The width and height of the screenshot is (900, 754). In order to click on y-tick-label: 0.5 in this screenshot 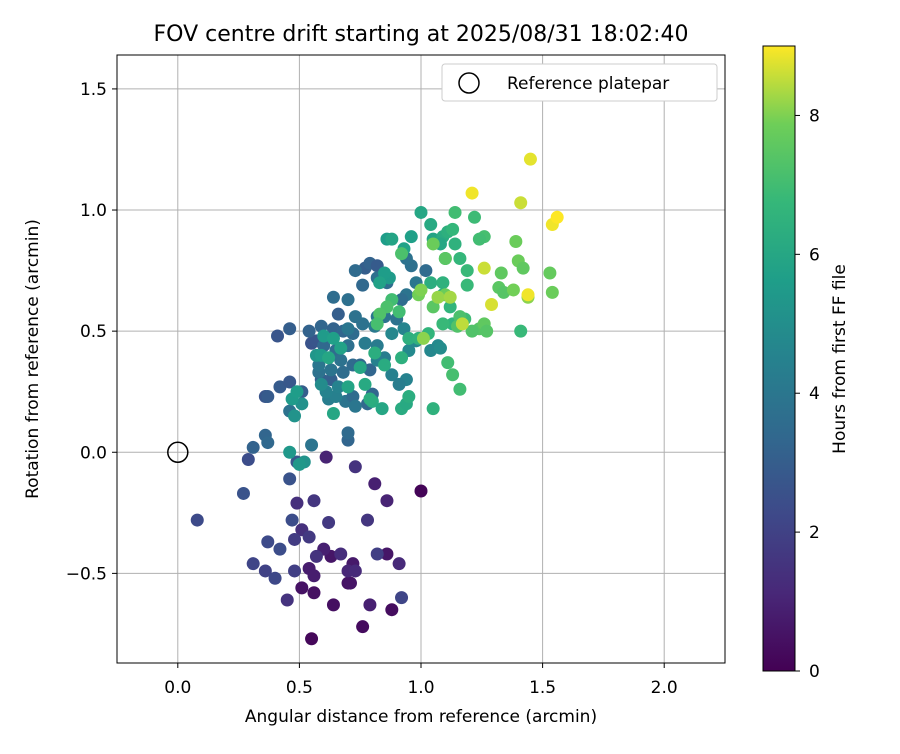, I will do `click(93, 332)`.